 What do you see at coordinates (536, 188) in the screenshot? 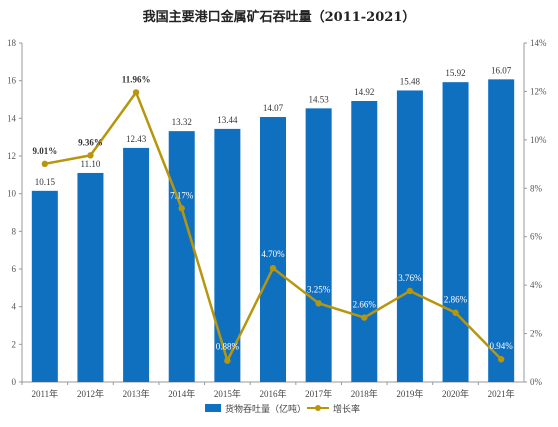
I see `y-right-tick-label: 8%` at bounding box center [536, 188].